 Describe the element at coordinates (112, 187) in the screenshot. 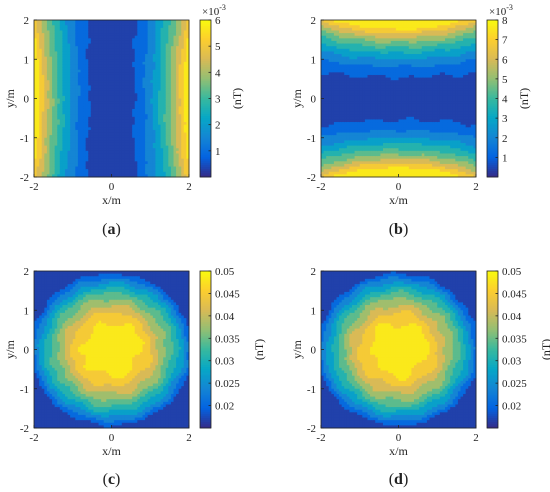

I see `x-tick-label: 0` at that location.